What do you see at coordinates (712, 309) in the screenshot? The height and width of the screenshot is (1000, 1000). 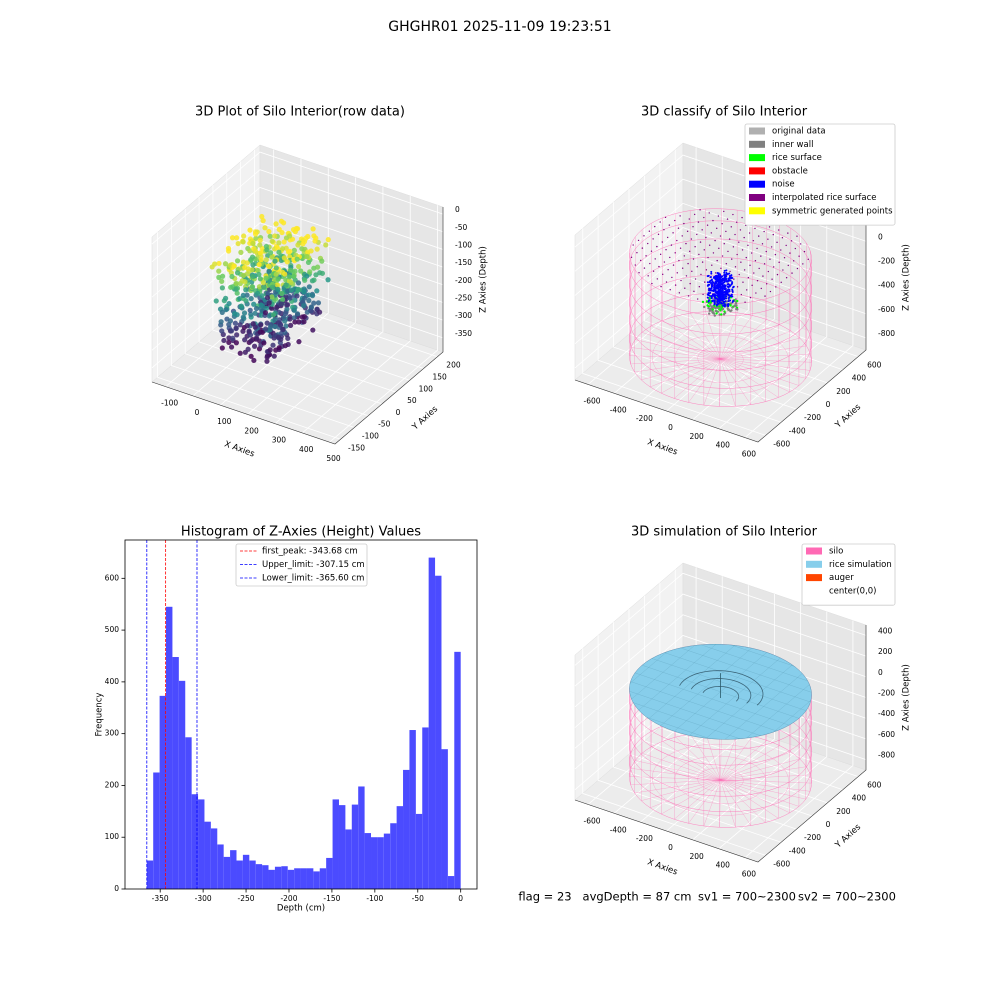 I see `wall-point` at bounding box center [712, 309].